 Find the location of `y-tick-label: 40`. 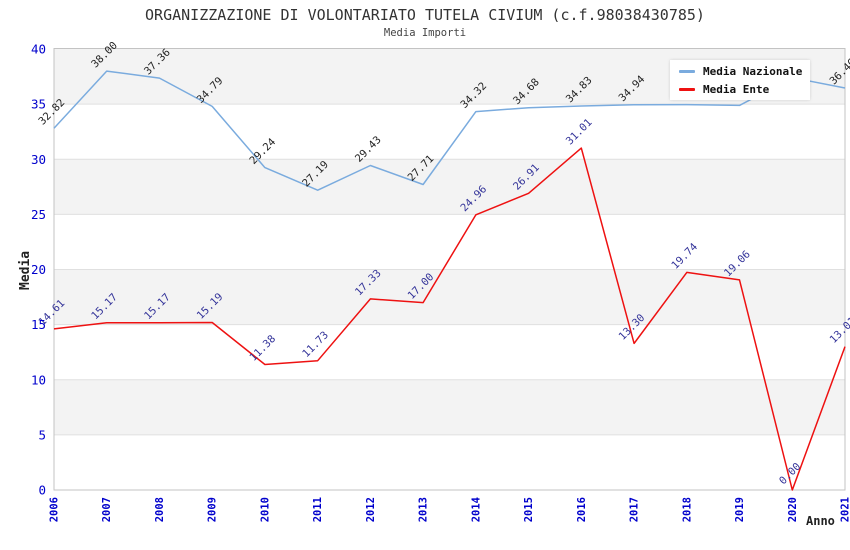

y-tick-label: 40 is located at coordinates (38, 49).